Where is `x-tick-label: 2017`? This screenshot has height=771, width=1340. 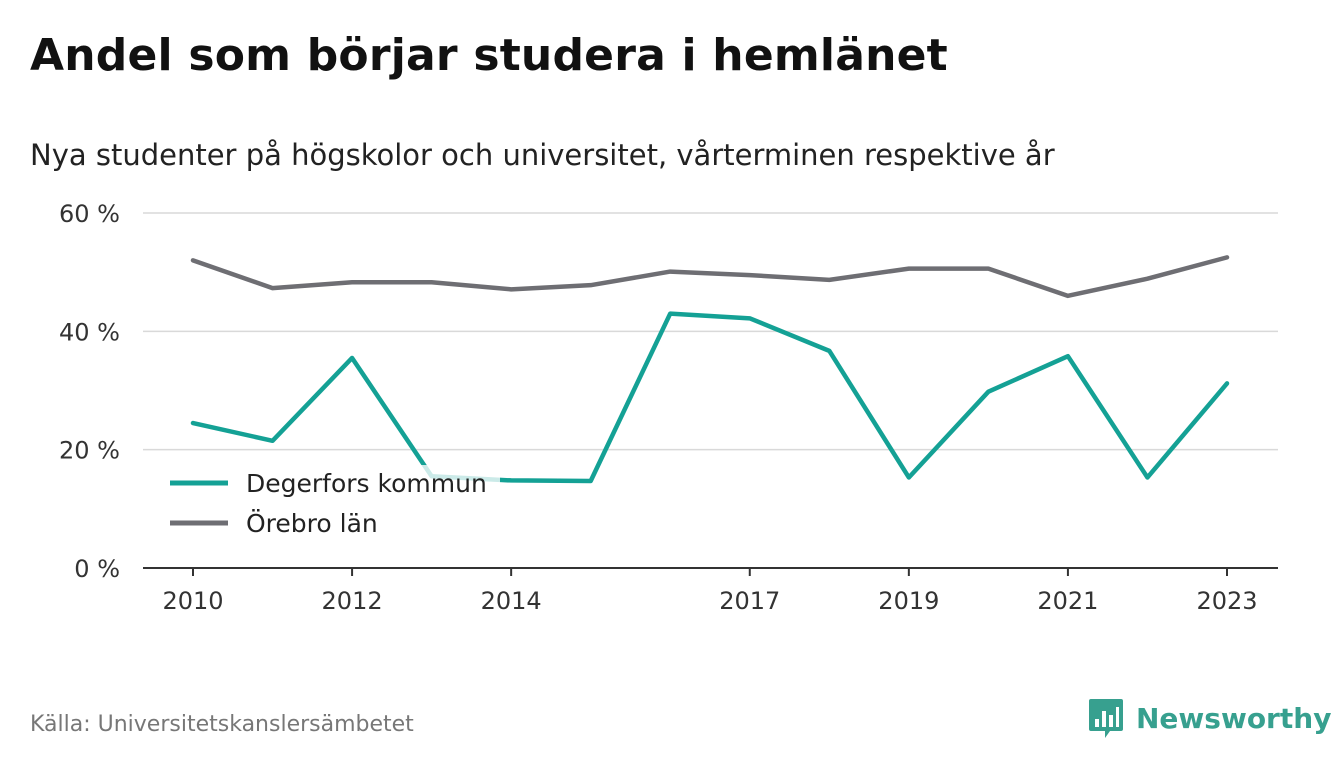 x-tick-label: 2017 is located at coordinates (749, 601).